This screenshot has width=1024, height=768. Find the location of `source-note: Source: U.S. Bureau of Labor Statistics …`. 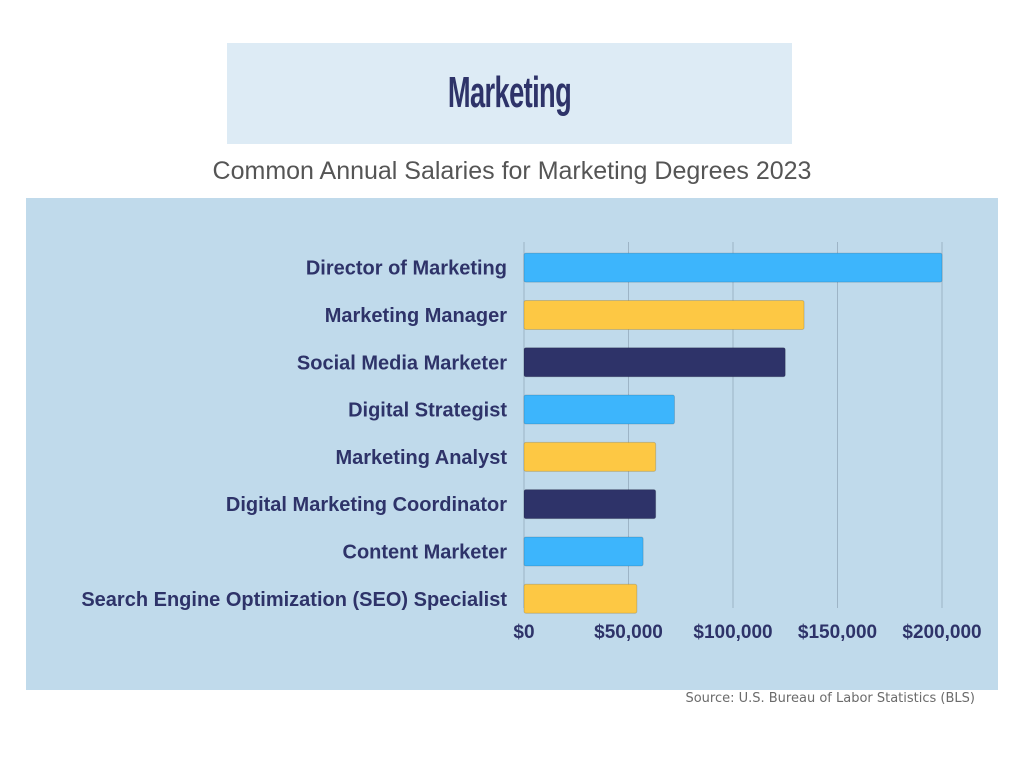

source-note: Source: U.S. Bureau of Labor Statistics … is located at coordinates (830, 698).